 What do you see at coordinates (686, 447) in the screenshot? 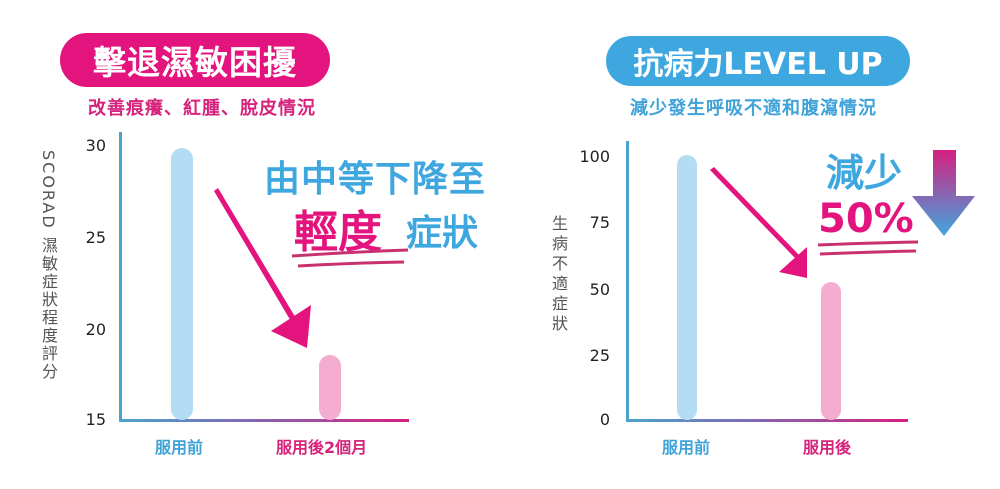
I see `right-x-label-before: 服用前` at bounding box center [686, 447].